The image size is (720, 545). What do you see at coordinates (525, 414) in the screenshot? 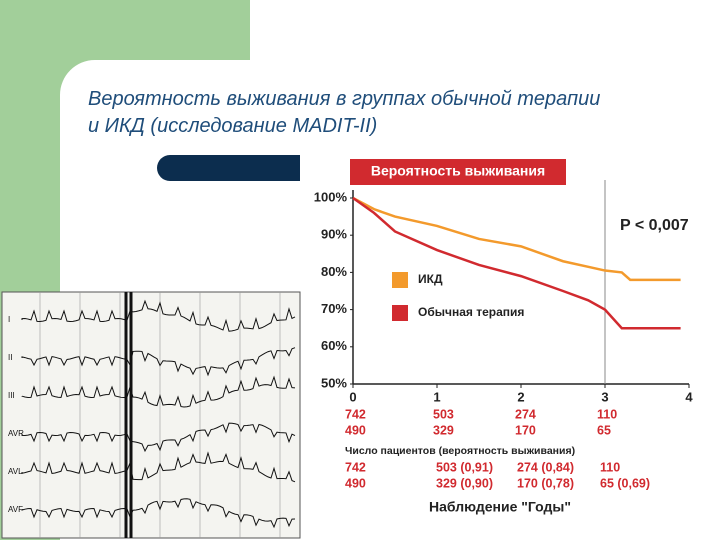
I see `at-risk-count: 274` at bounding box center [525, 414].